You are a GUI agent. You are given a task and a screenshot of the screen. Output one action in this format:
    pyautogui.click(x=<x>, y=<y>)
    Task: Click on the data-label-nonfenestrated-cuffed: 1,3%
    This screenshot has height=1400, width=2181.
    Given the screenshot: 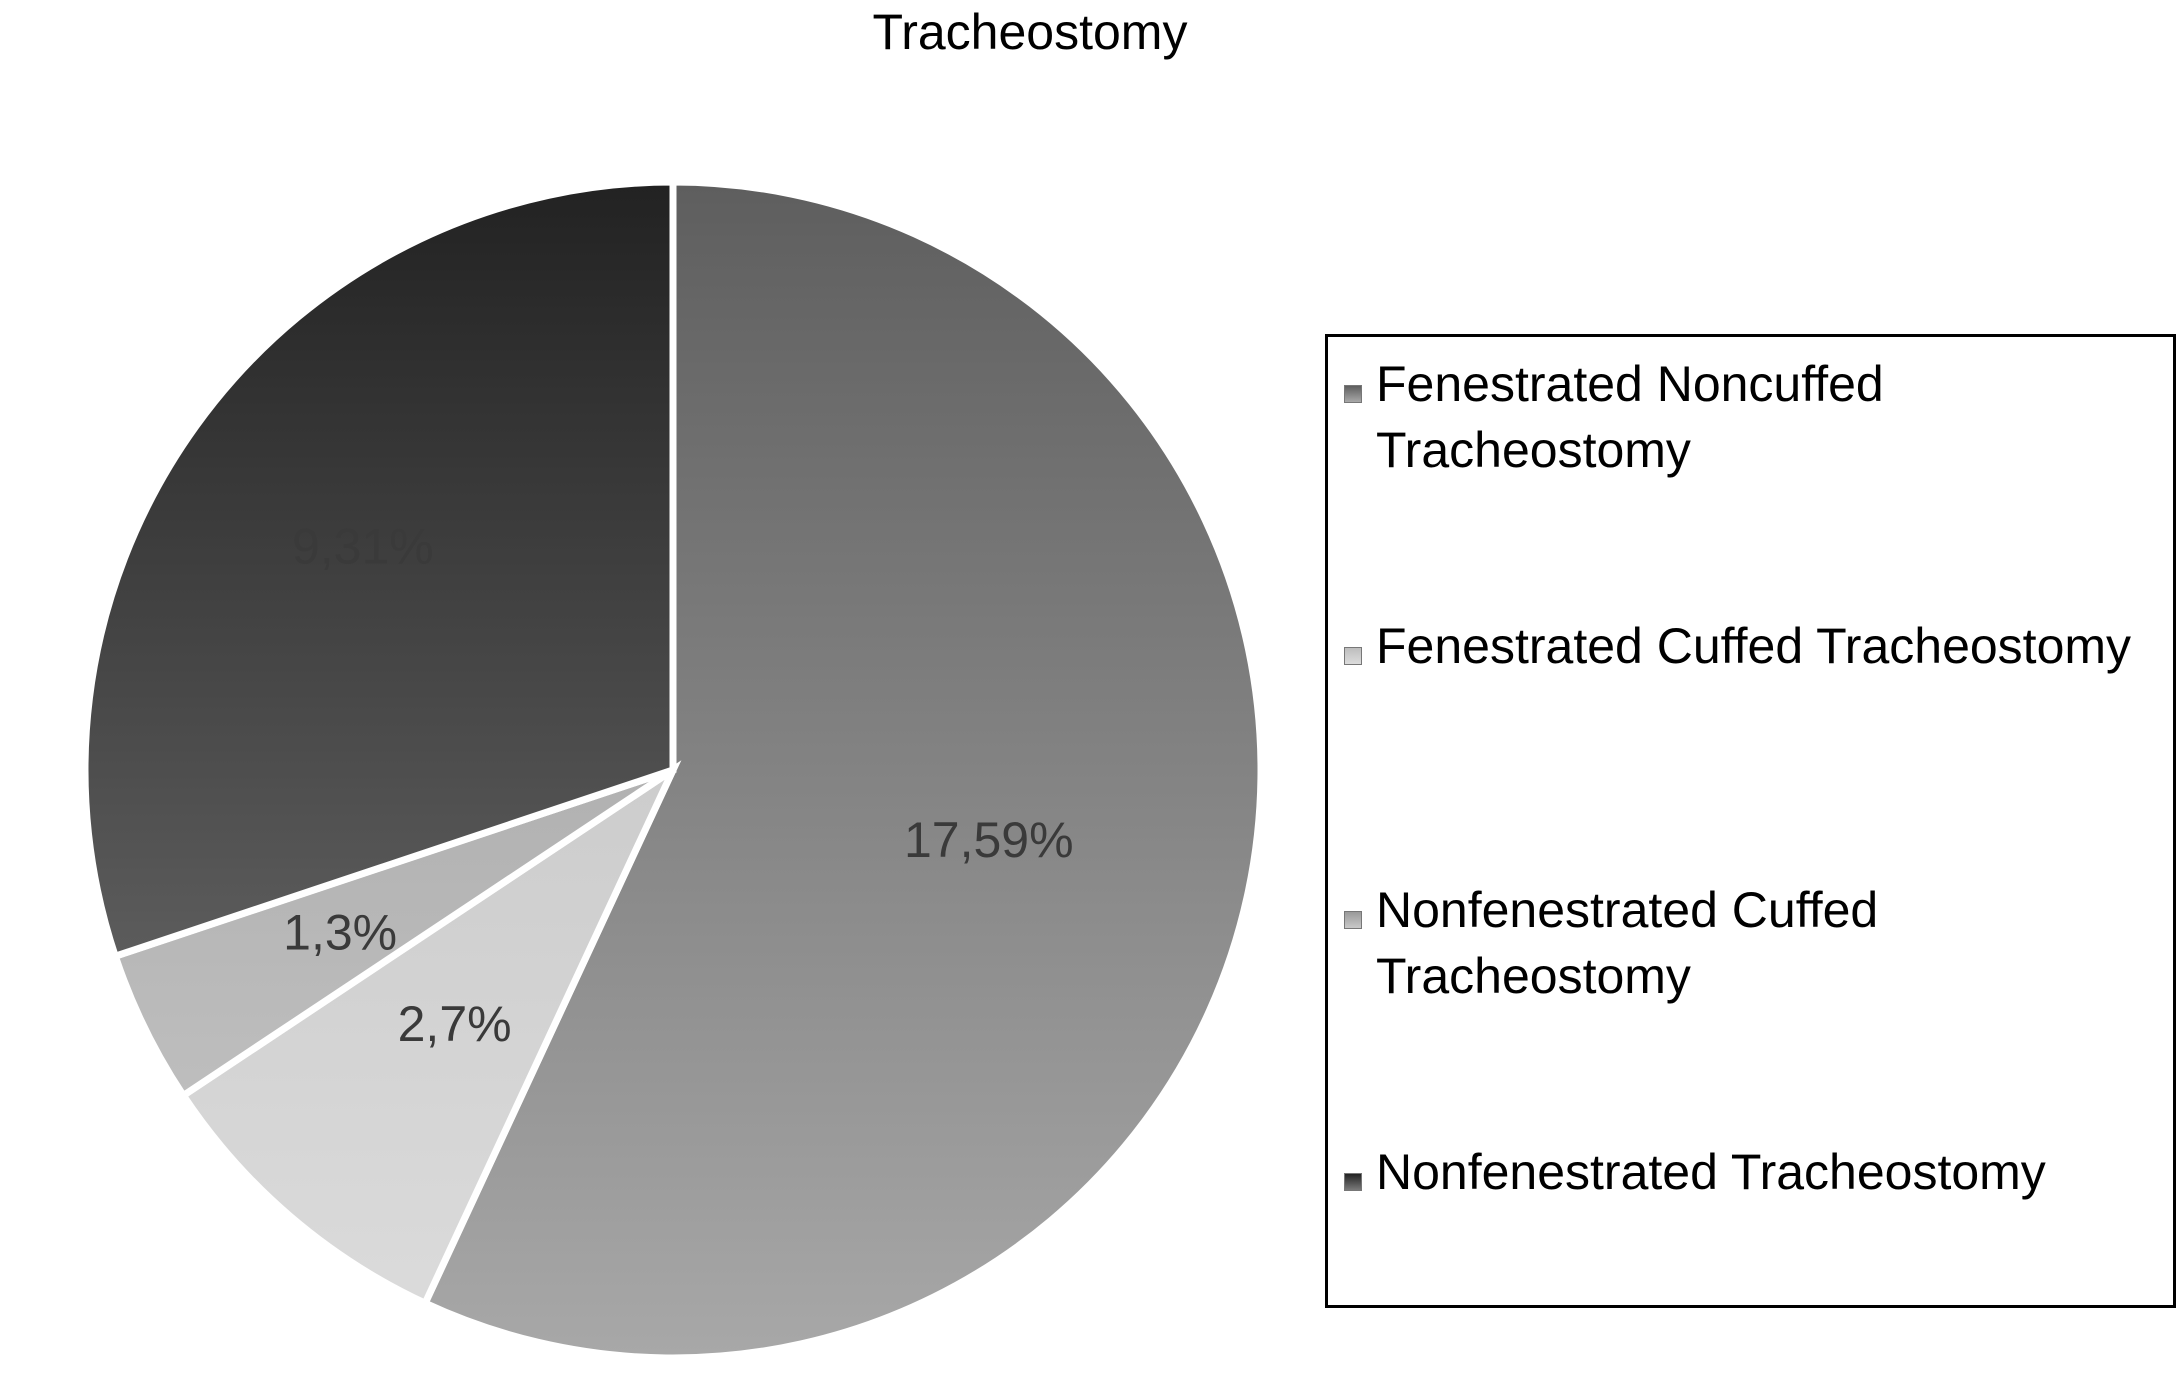 What is the action you would take?
    pyautogui.click(x=340, y=933)
    